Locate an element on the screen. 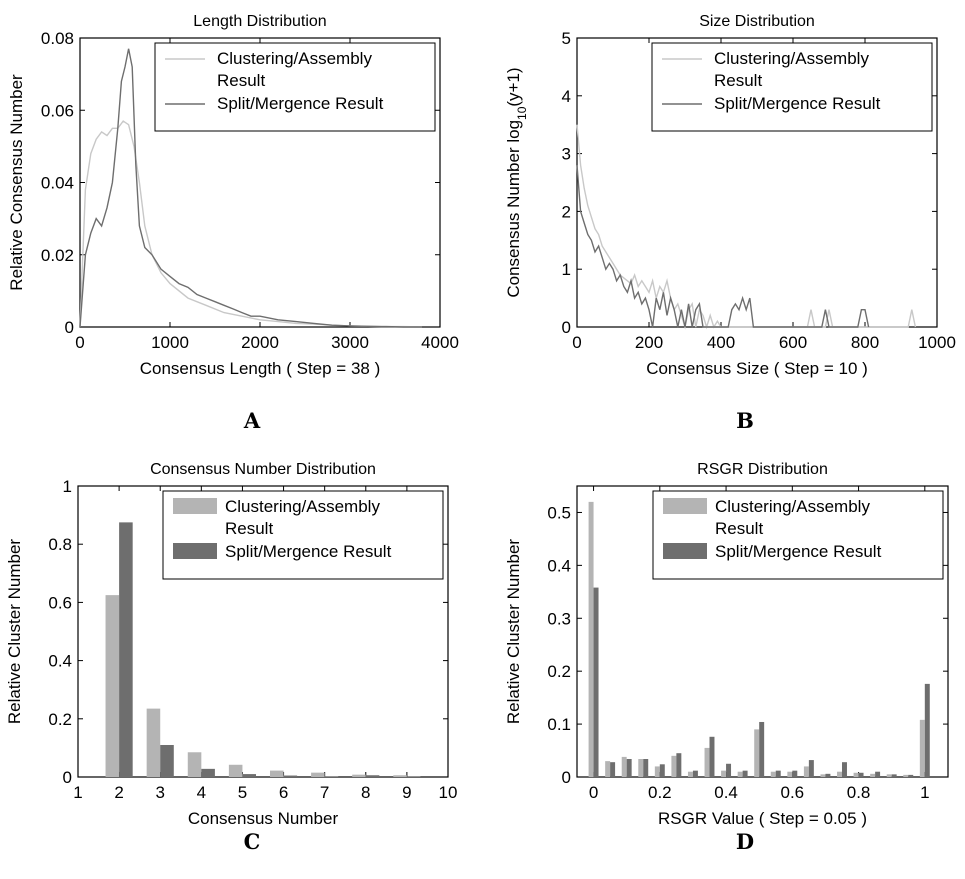 This screenshot has height=879, width=965. x-tick-label: 1 is located at coordinates (924, 792).